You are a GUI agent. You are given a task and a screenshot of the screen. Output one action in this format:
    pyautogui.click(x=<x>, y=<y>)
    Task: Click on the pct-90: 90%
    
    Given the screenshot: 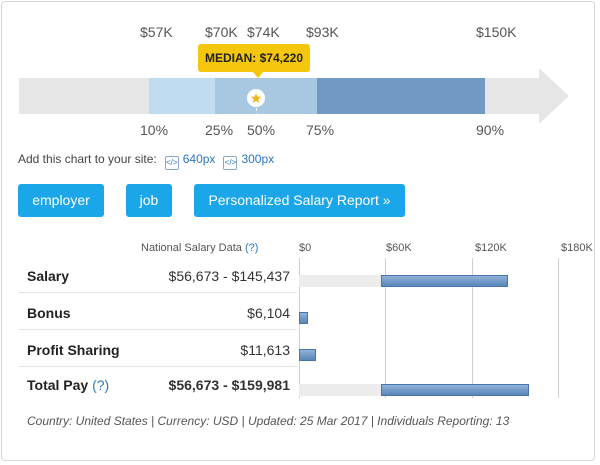 What is the action you would take?
    pyautogui.click(x=490, y=130)
    